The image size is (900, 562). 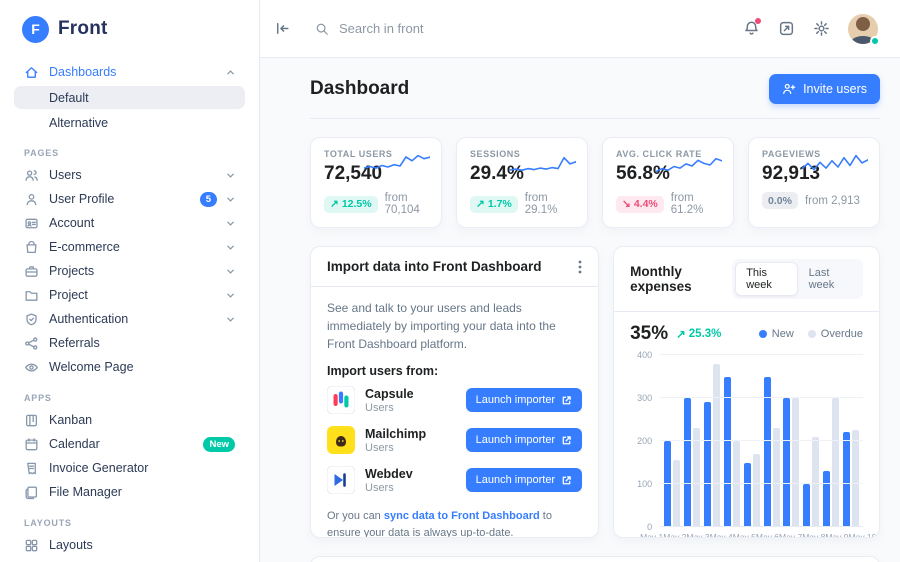 I want to click on sidebar-item-layouts: Layouts, so click(x=129, y=545).